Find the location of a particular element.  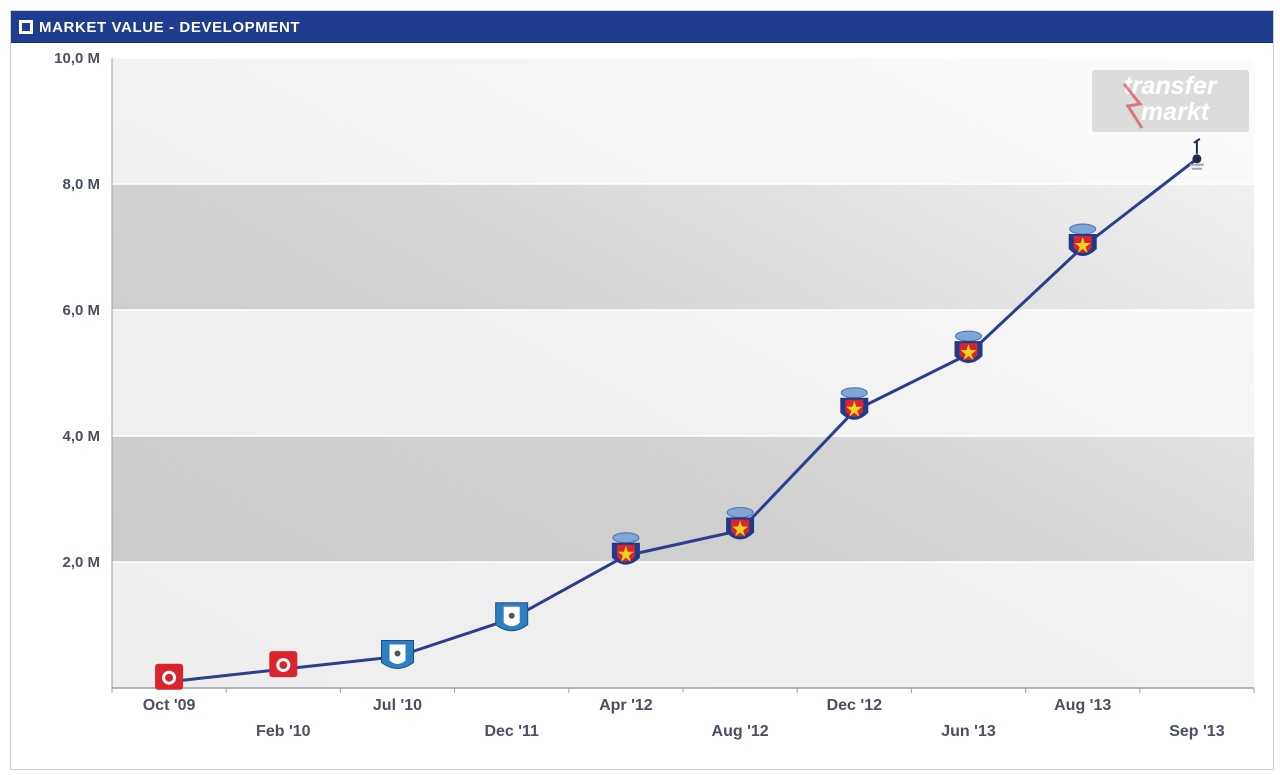

x-tick-label: Aug '12 is located at coordinates (740, 731).